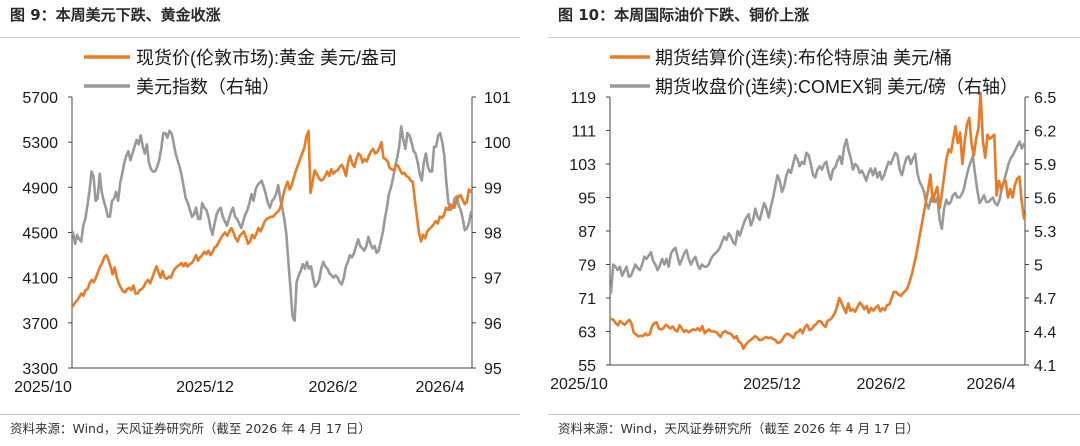  Describe the element at coordinates (587, 199) in the screenshot. I see `y-tick-label-left: 95` at that location.